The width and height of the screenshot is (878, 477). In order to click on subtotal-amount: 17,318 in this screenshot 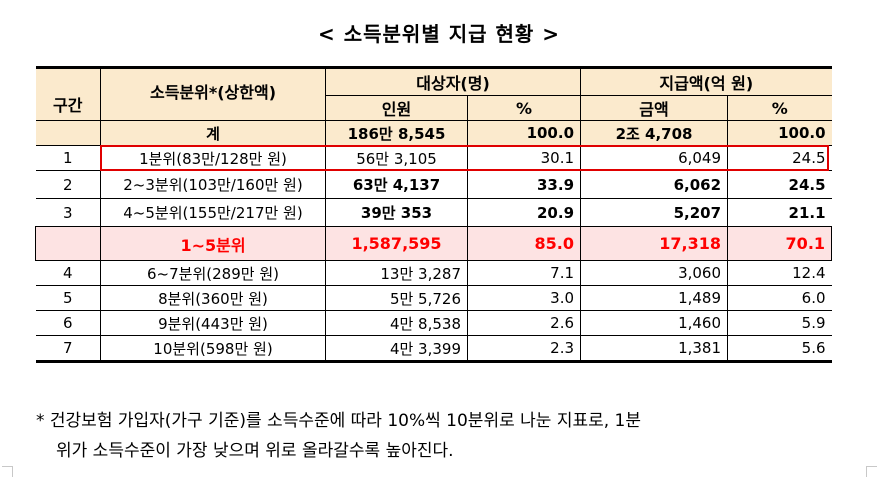, I will do `click(654, 243)`.